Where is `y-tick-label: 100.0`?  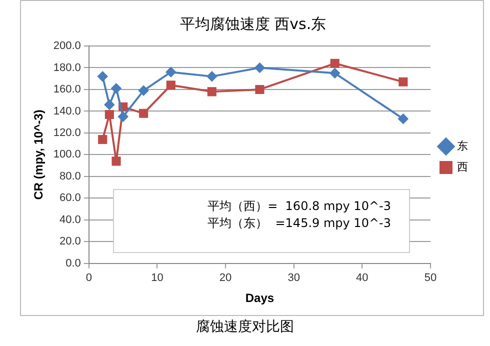 y-tick-label: 100.0 is located at coordinates (67, 154).